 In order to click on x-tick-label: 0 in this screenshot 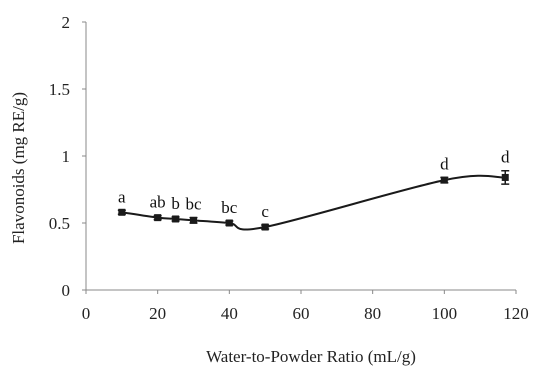, I will do `click(86, 313)`.